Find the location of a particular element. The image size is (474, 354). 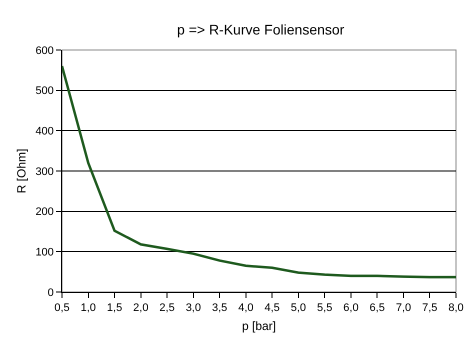

x-tick-label: 2,5 is located at coordinates (167, 308).